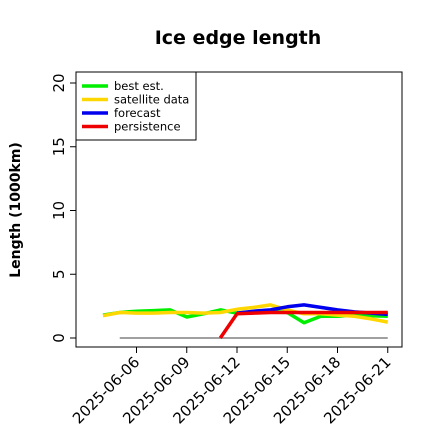 This screenshot has width=440, height=440. Describe the element at coordinates (303, 324) in the screenshot. I see `series-line-persistence` at that location.